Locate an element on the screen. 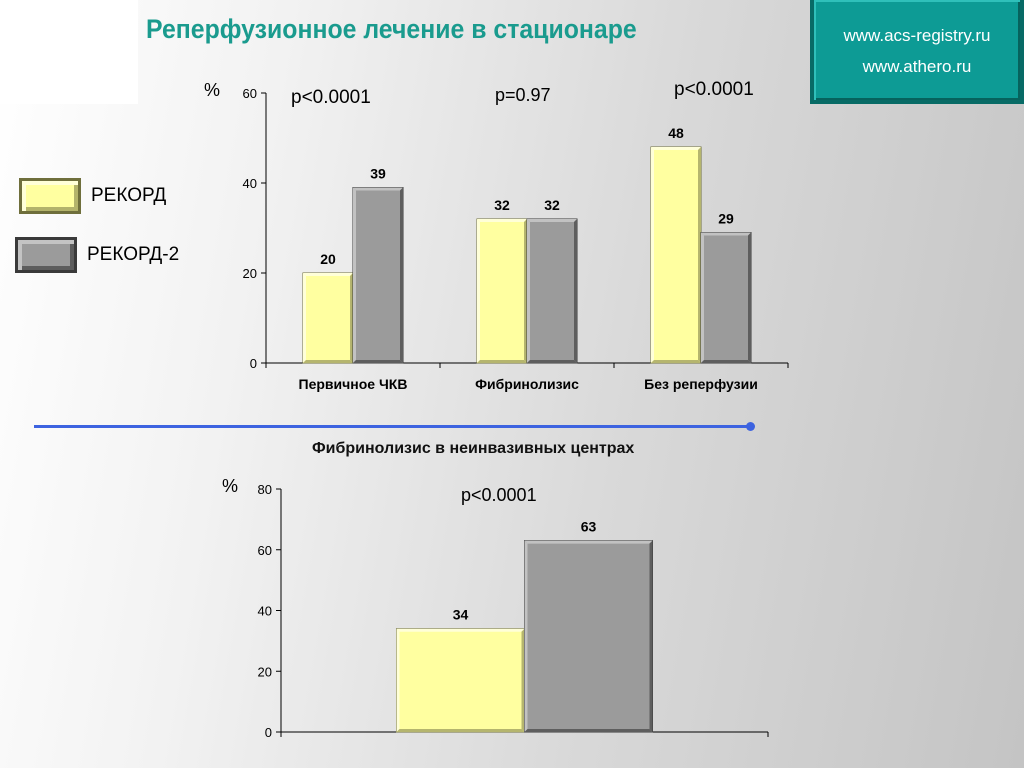  chart2-bar-rekord is located at coordinates (460, 680).